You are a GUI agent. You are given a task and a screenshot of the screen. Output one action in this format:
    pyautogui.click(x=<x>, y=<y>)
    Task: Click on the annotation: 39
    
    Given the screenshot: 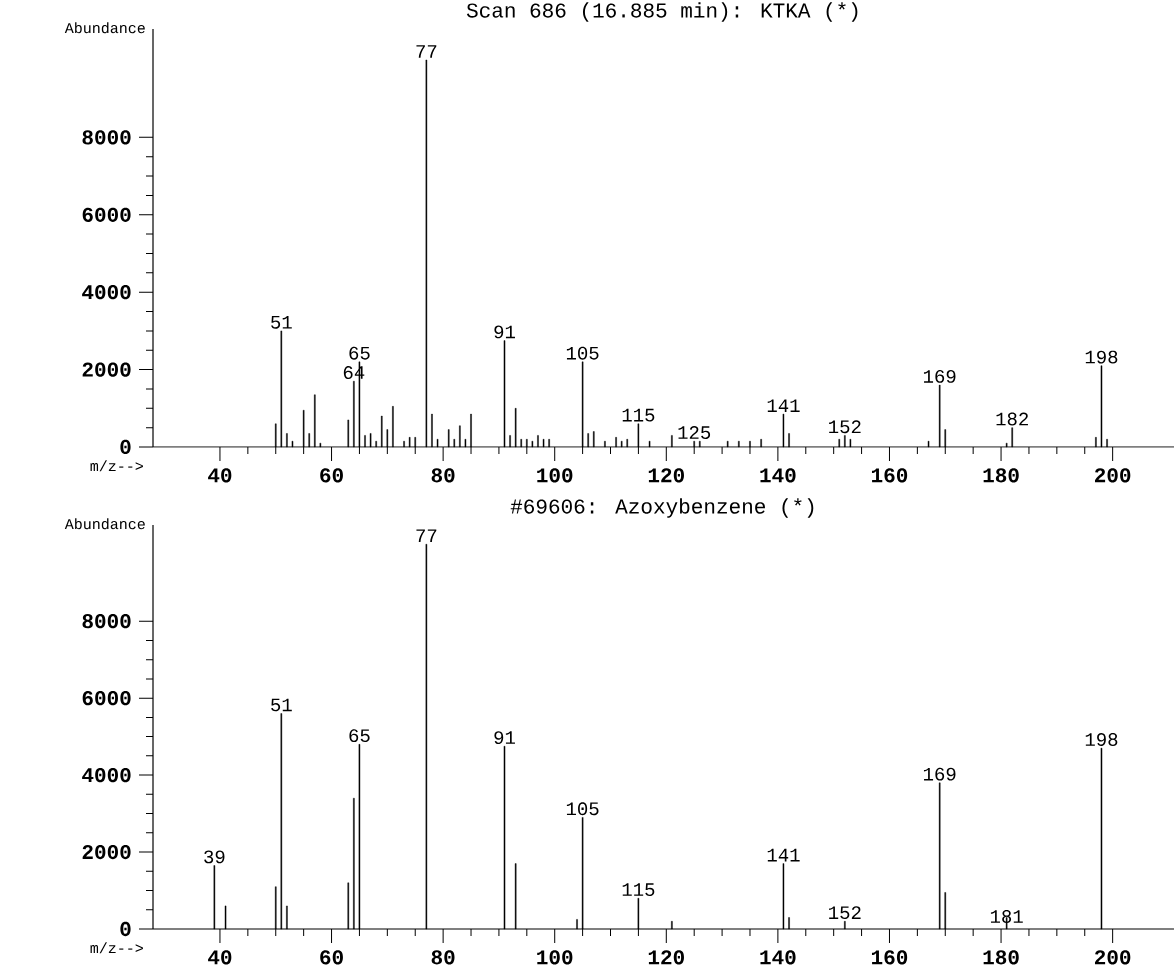 What is the action you would take?
    pyautogui.click(x=214, y=857)
    